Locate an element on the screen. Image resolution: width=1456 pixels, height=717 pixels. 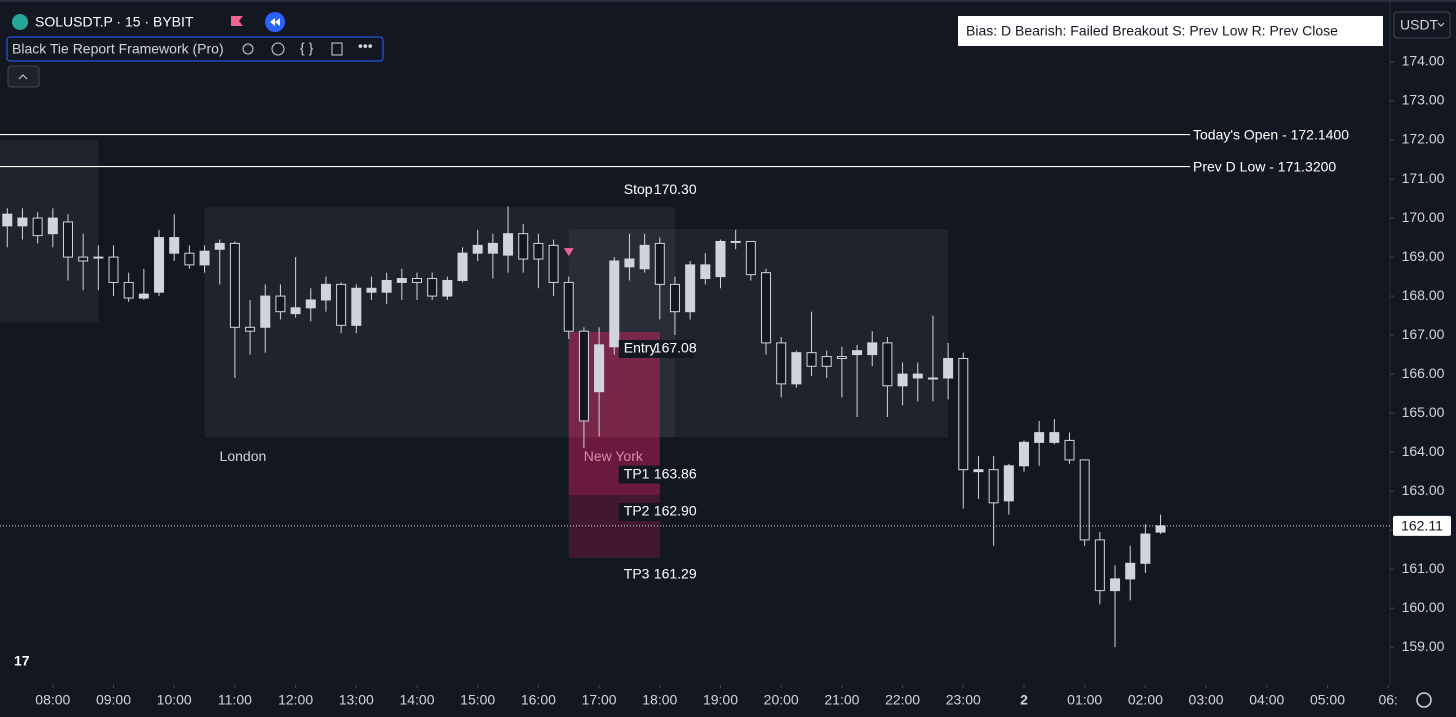
y-tick-label: 164.00 is located at coordinates (1423, 451).